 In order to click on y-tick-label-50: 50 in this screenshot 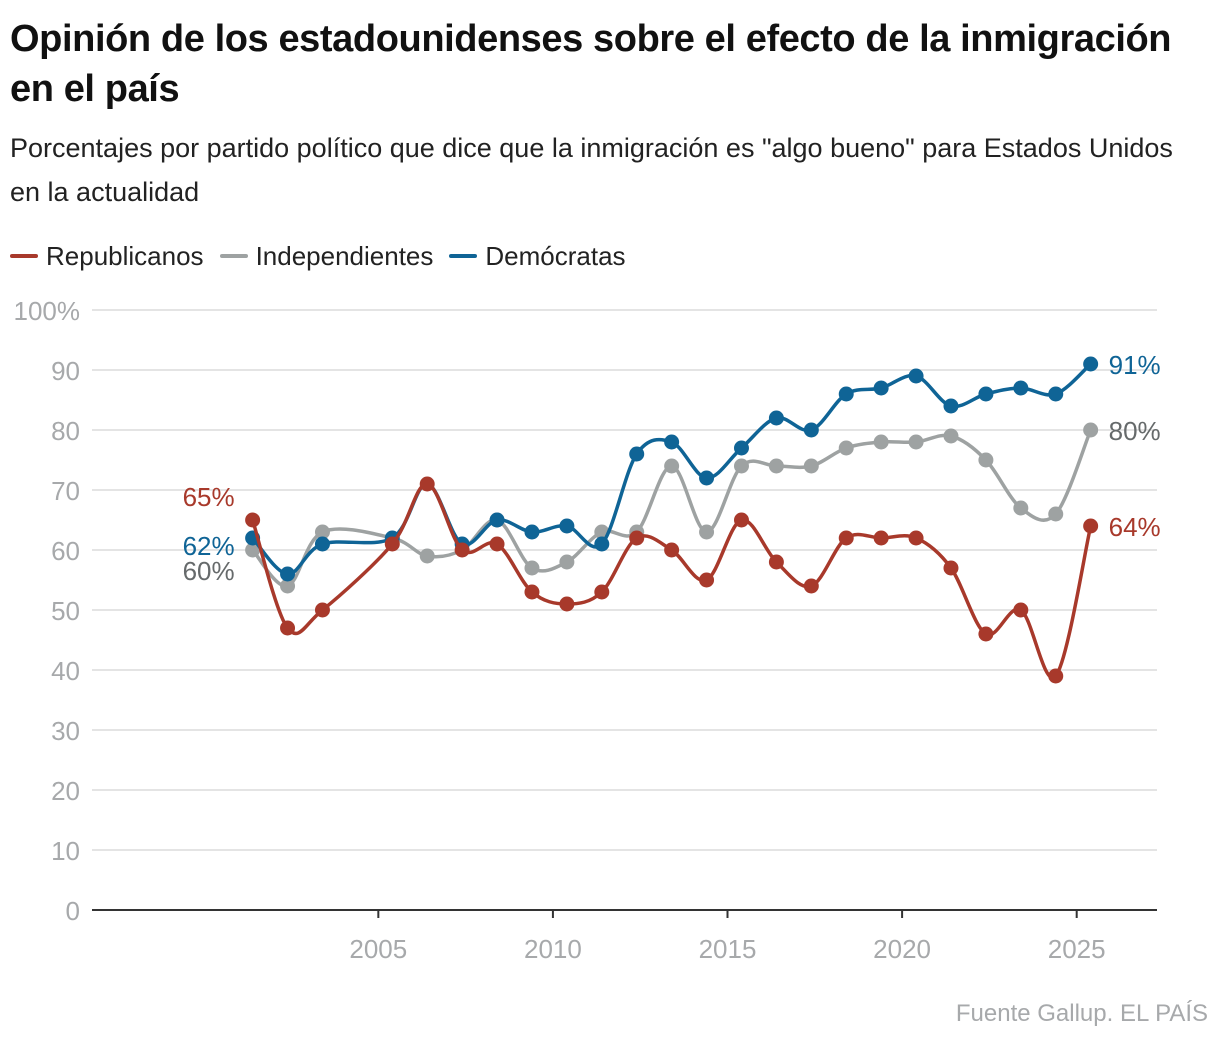, I will do `click(65, 611)`.